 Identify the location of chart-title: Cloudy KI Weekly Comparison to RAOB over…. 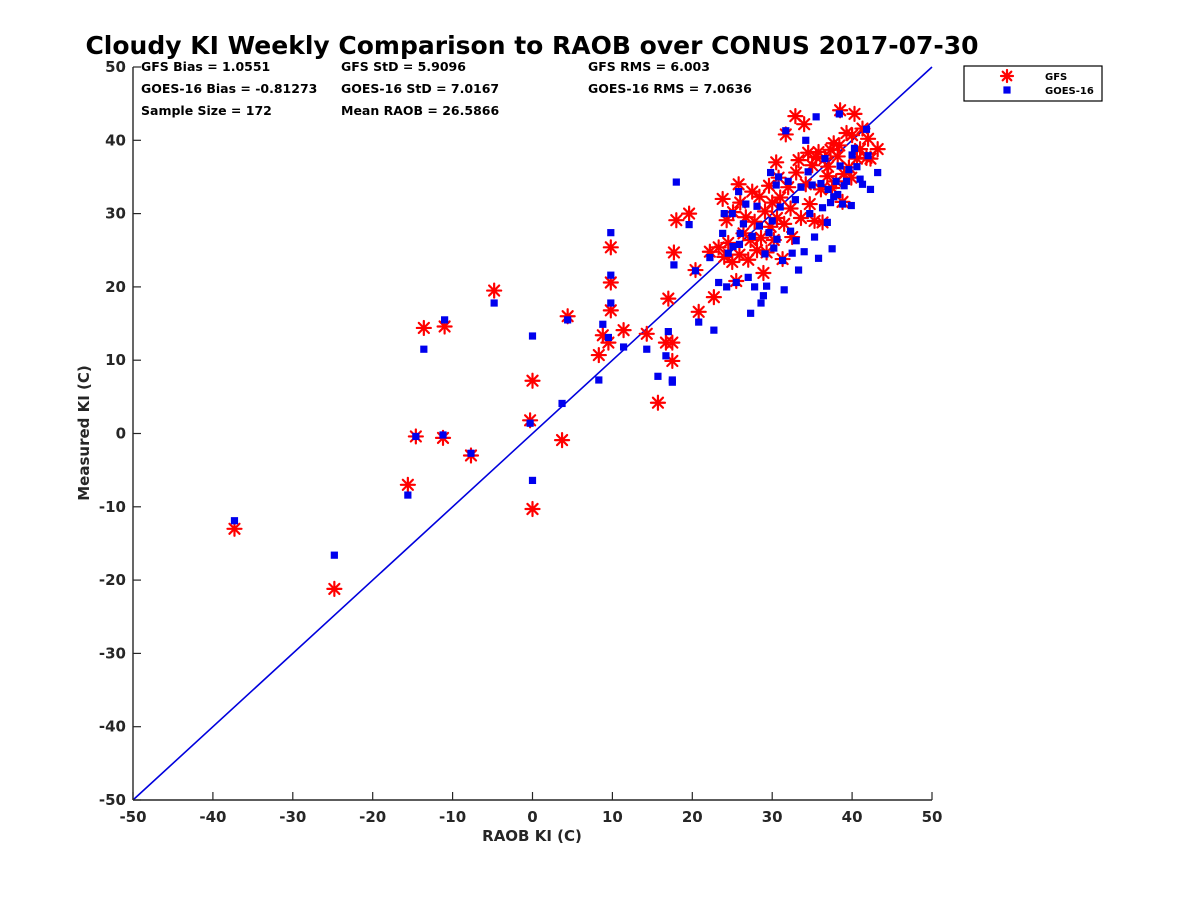
(531, 45).